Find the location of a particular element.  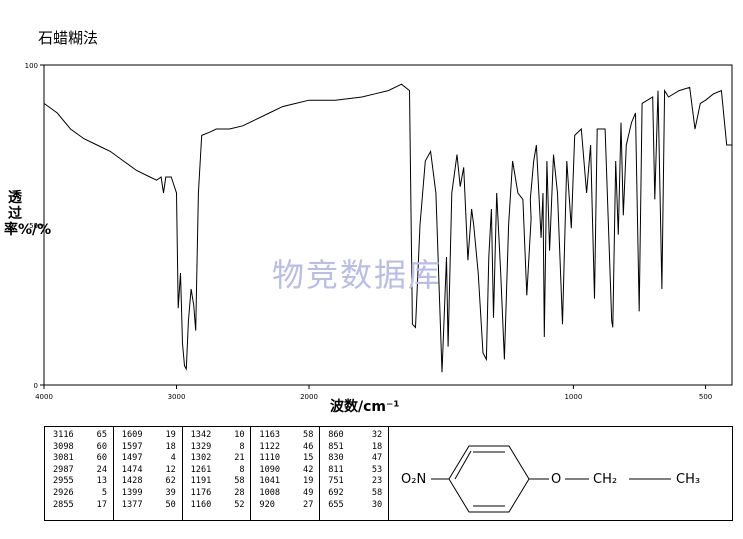

peak-wavenumber: 1191 is located at coordinates (201, 481).